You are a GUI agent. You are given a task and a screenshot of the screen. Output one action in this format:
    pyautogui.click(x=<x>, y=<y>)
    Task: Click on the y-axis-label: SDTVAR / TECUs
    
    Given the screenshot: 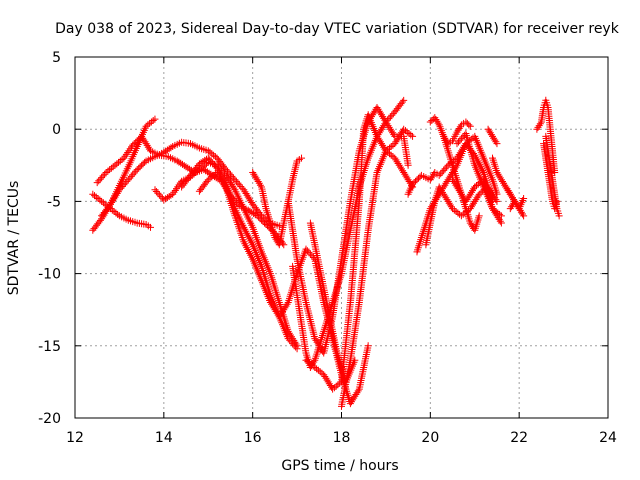 What is the action you would take?
    pyautogui.click(x=14, y=238)
    